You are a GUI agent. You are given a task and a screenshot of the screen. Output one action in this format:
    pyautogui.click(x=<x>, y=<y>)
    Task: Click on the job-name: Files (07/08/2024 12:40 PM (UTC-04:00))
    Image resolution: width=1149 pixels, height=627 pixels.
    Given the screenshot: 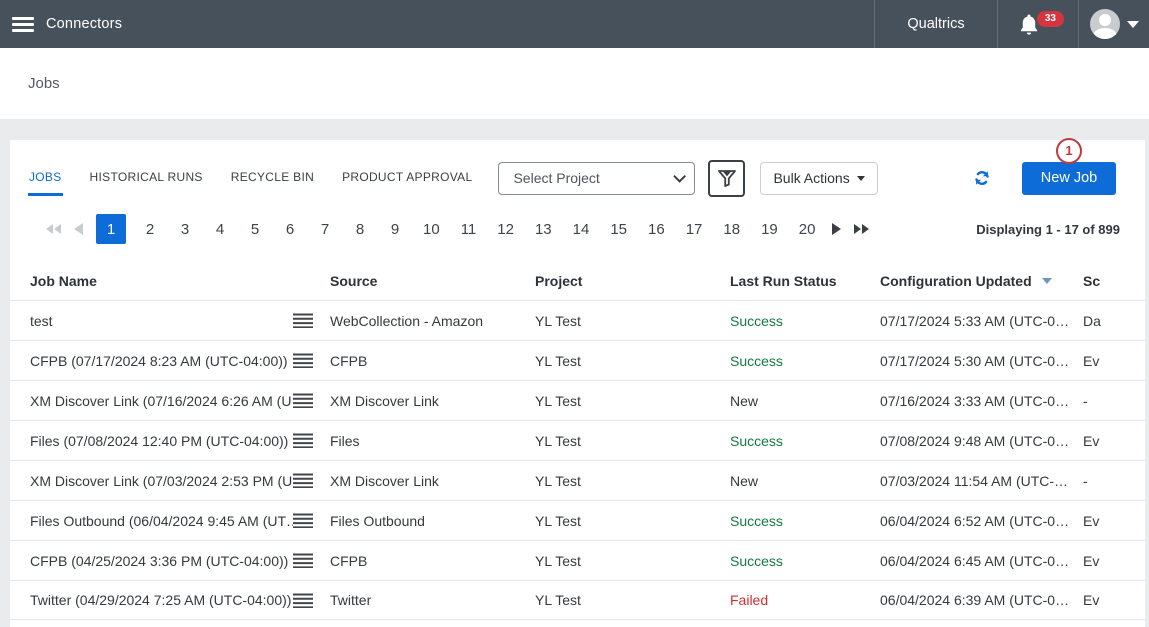 What is the action you would take?
    pyautogui.click(x=159, y=440)
    